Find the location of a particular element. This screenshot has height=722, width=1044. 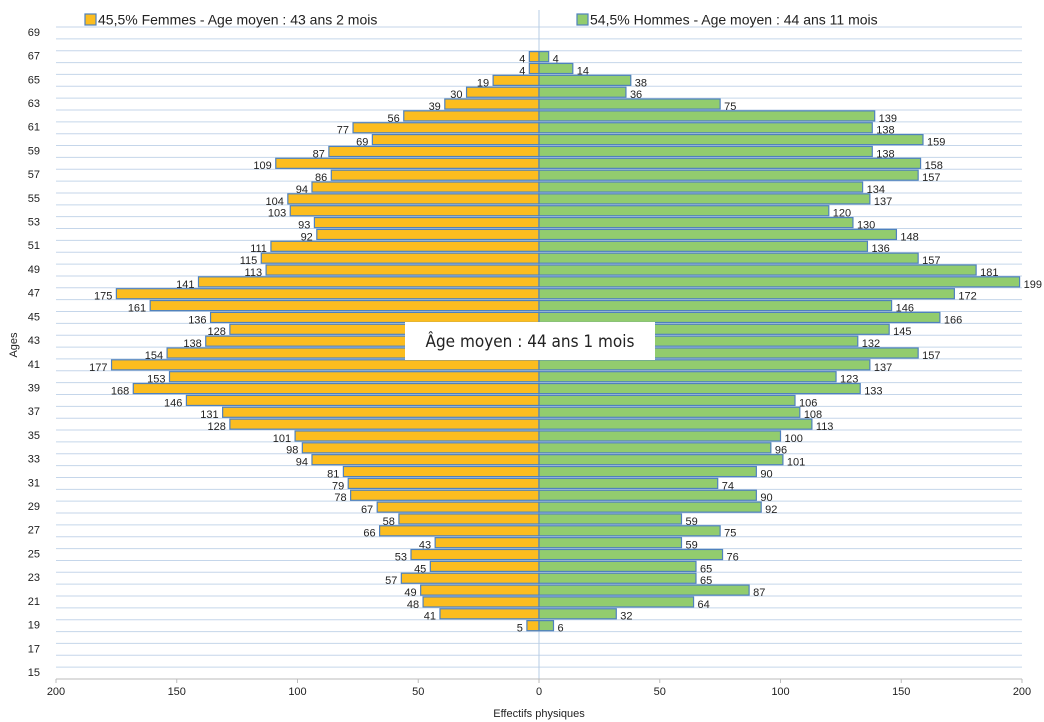

data-label: 87 is located at coordinates (319, 154).